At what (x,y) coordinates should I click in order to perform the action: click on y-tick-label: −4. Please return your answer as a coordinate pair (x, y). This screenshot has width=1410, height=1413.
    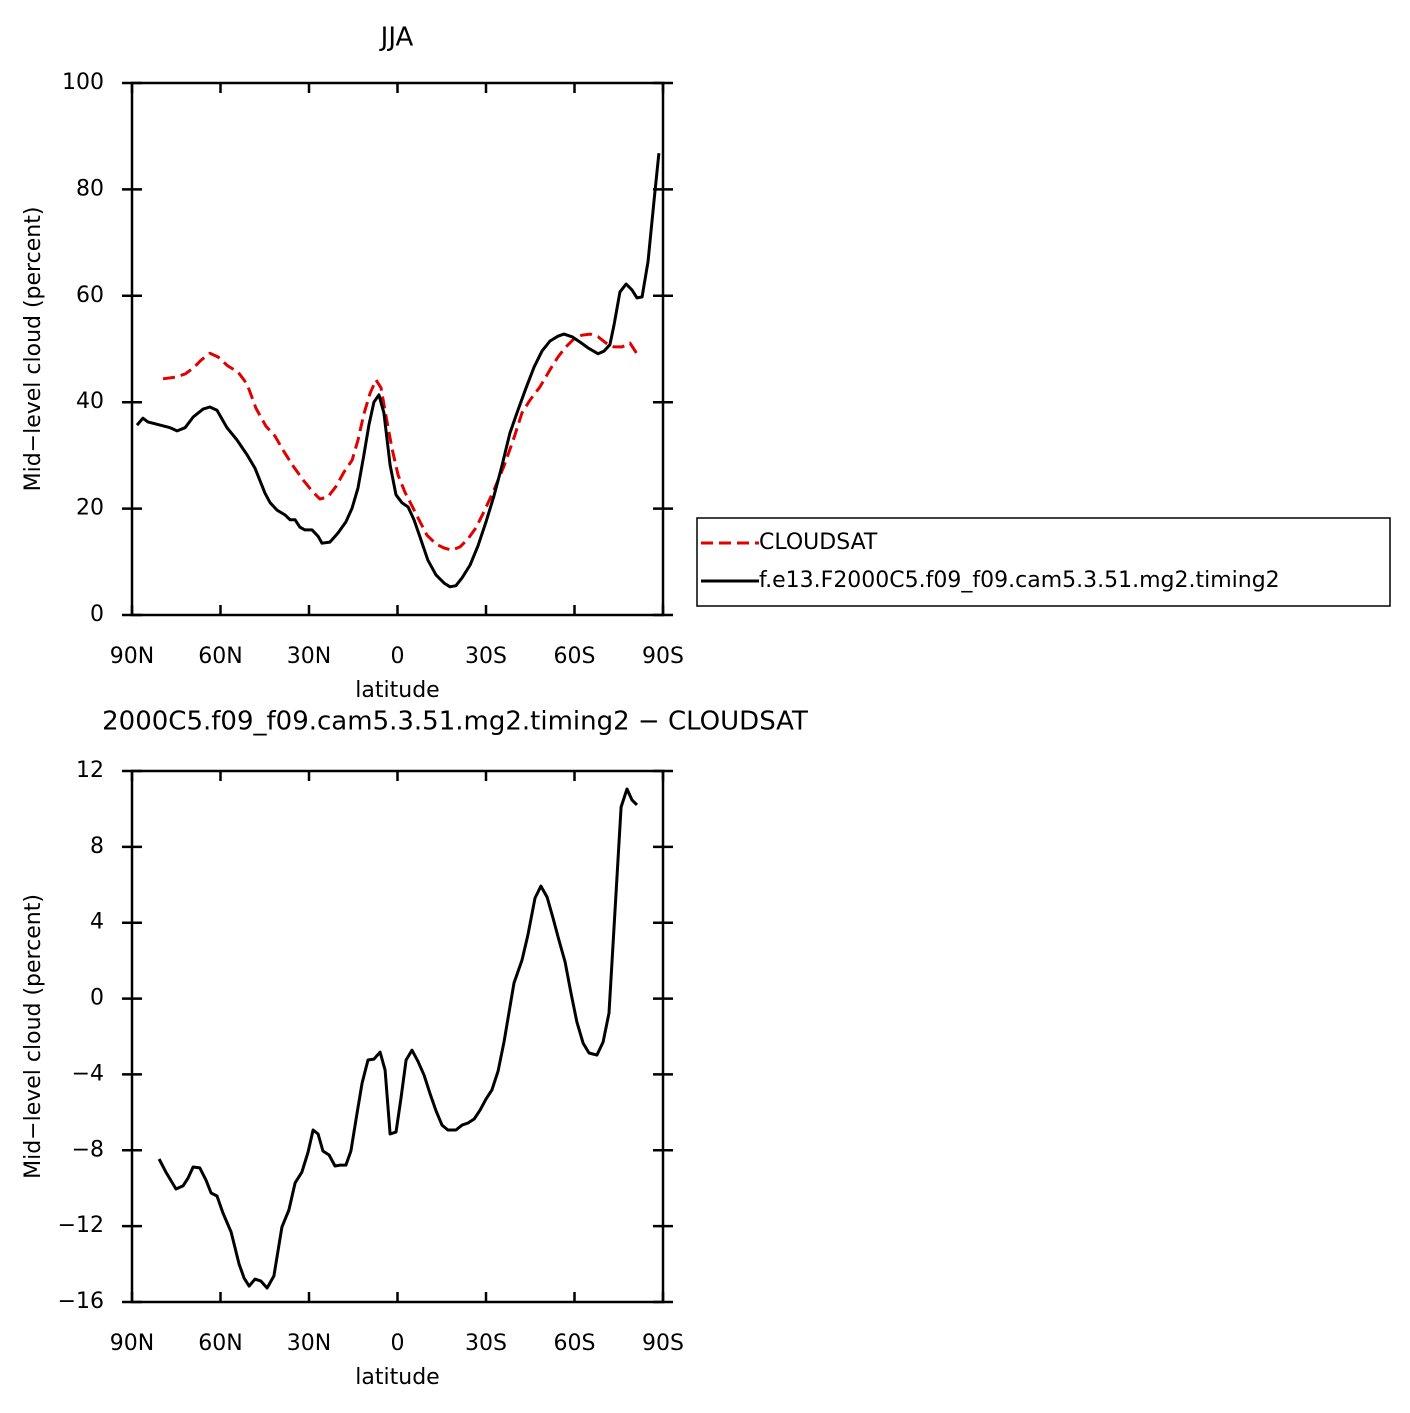
    Looking at the image, I should click on (88, 1073).